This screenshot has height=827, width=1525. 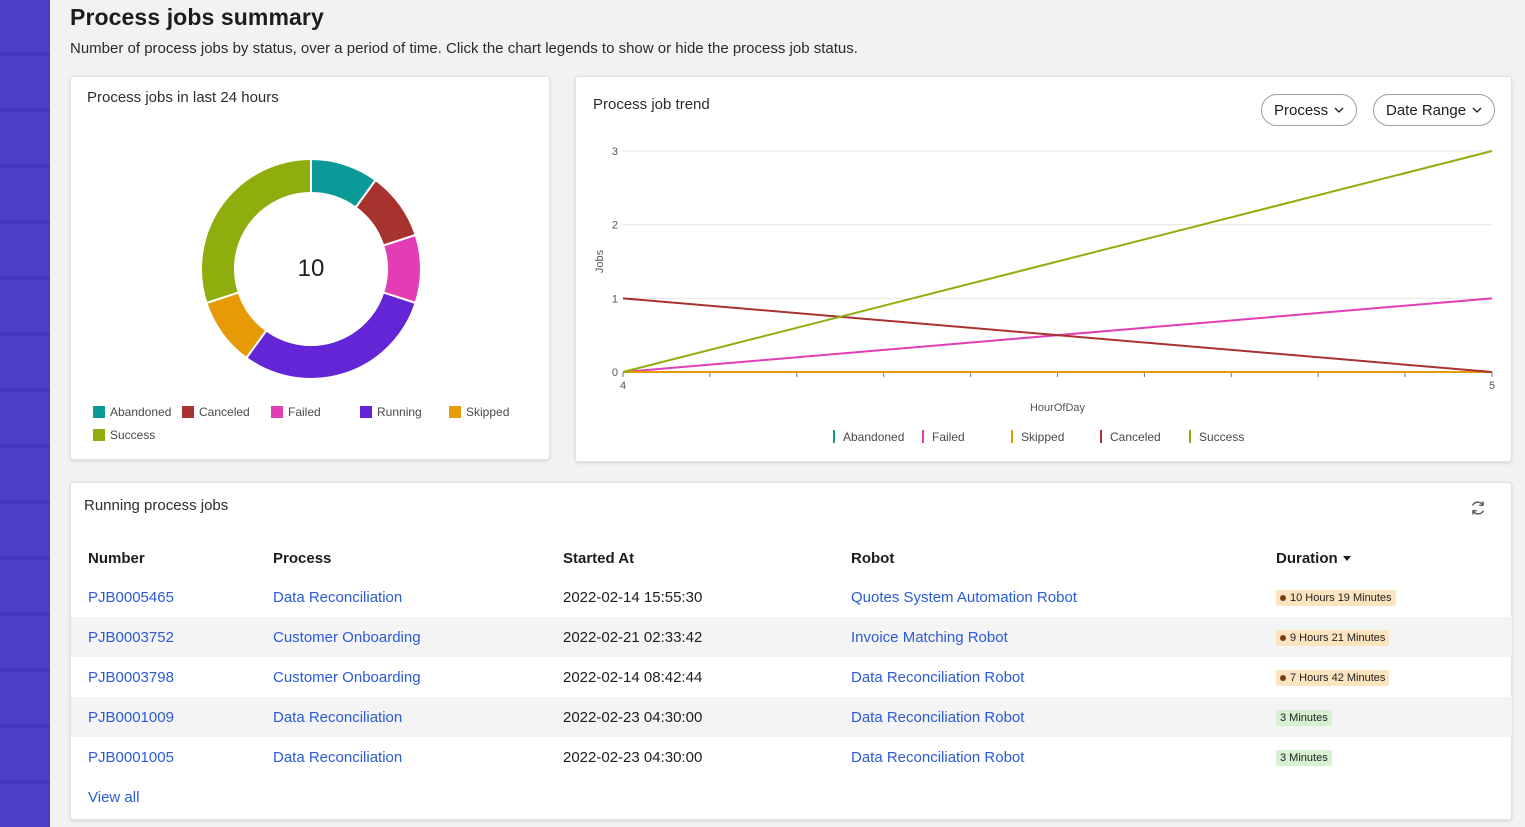 What do you see at coordinates (1426, 110) in the screenshot?
I see `date-range-label: Date Range` at bounding box center [1426, 110].